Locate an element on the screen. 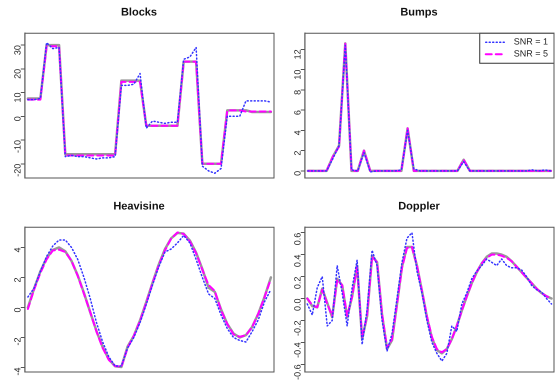 The height and width of the screenshot is (388, 560). y-tick-label: 0.2 is located at coordinates (297, 283).